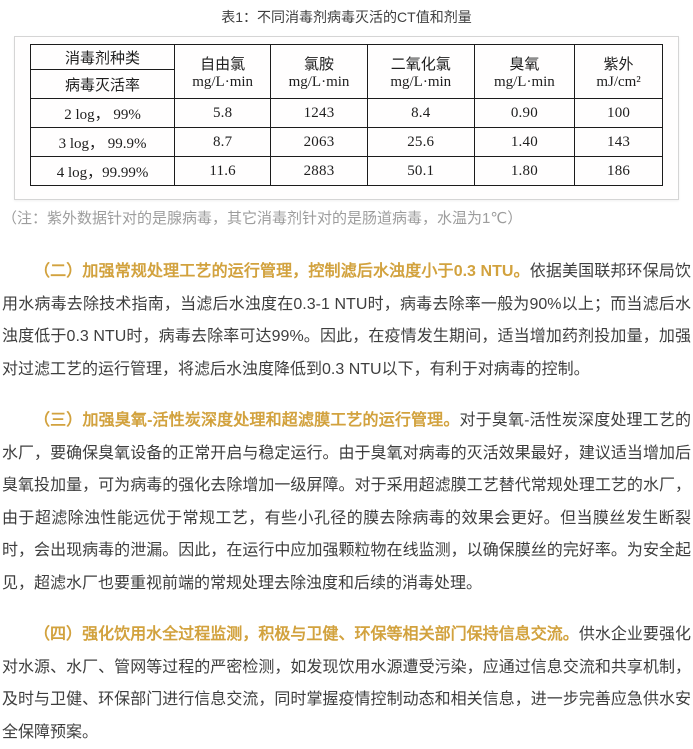 This screenshot has width=693, height=749. I want to click on cell-value: 2063, so click(319, 142).